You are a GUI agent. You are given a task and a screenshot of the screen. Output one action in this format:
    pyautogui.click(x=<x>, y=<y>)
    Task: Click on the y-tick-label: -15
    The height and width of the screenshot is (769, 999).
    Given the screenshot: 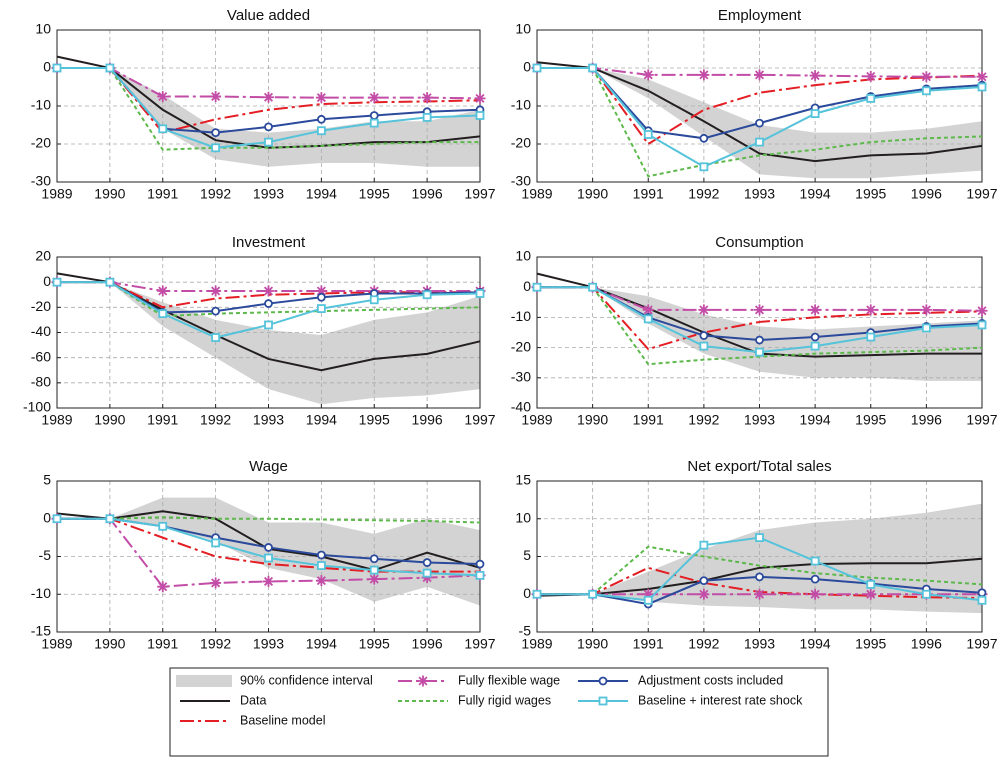 What is the action you would take?
    pyautogui.click(x=41, y=631)
    